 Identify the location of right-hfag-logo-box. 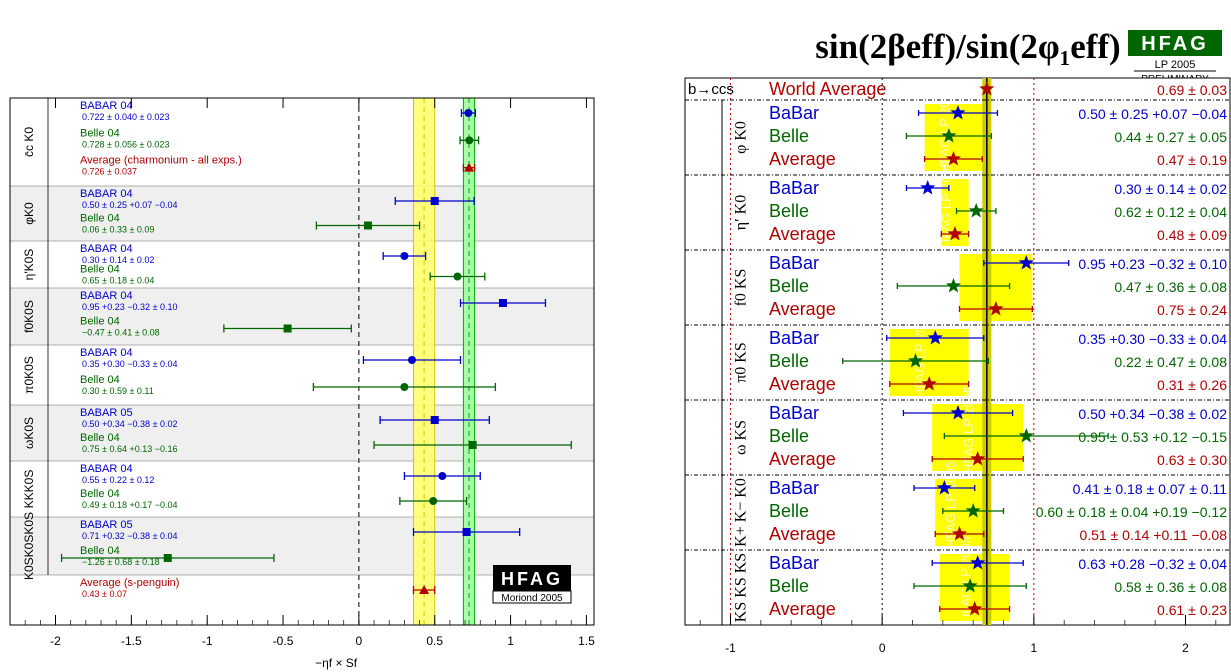
(1175, 43).